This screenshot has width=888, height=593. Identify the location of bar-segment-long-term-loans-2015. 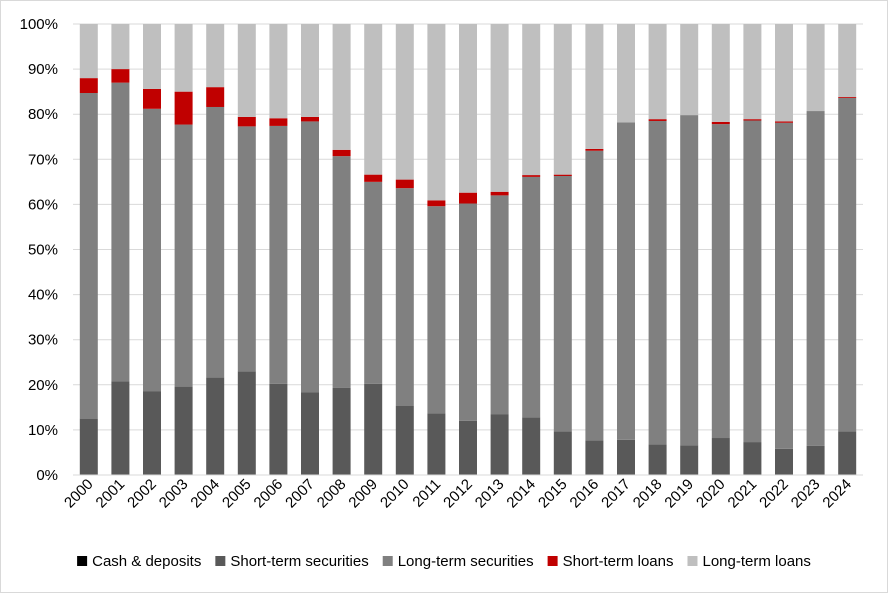
(562, 99).